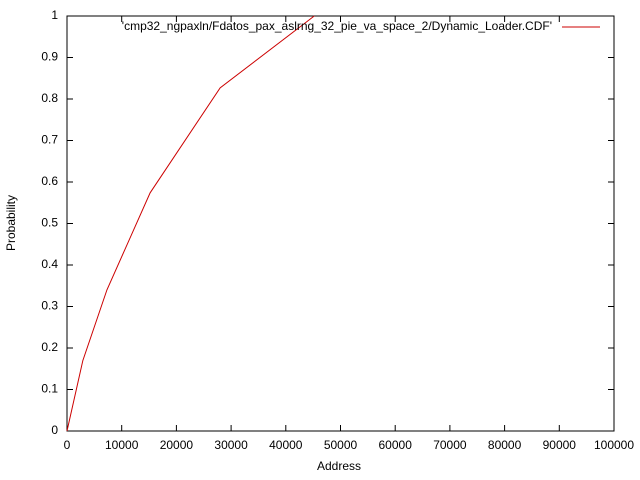 This screenshot has height=480, width=640. What do you see at coordinates (122, 445) in the screenshot?
I see `x-tick-label: 10000` at bounding box center [122, 445].